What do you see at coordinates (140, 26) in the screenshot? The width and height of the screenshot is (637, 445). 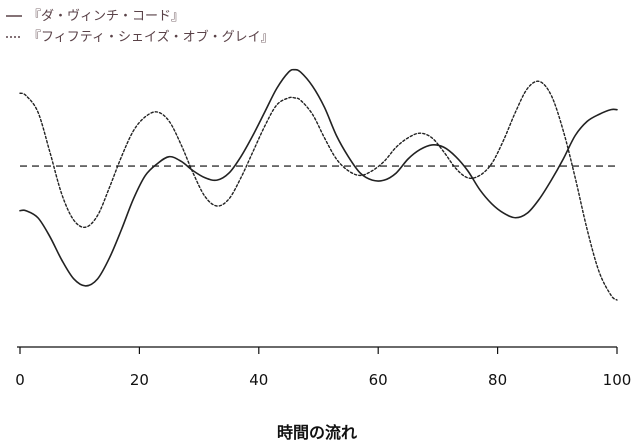 I see `legend: 『ダ・ヴィンチ・コード』 『フィフティ・シェイズ・オブ・グレイ』` at bounding box center [140, 26].